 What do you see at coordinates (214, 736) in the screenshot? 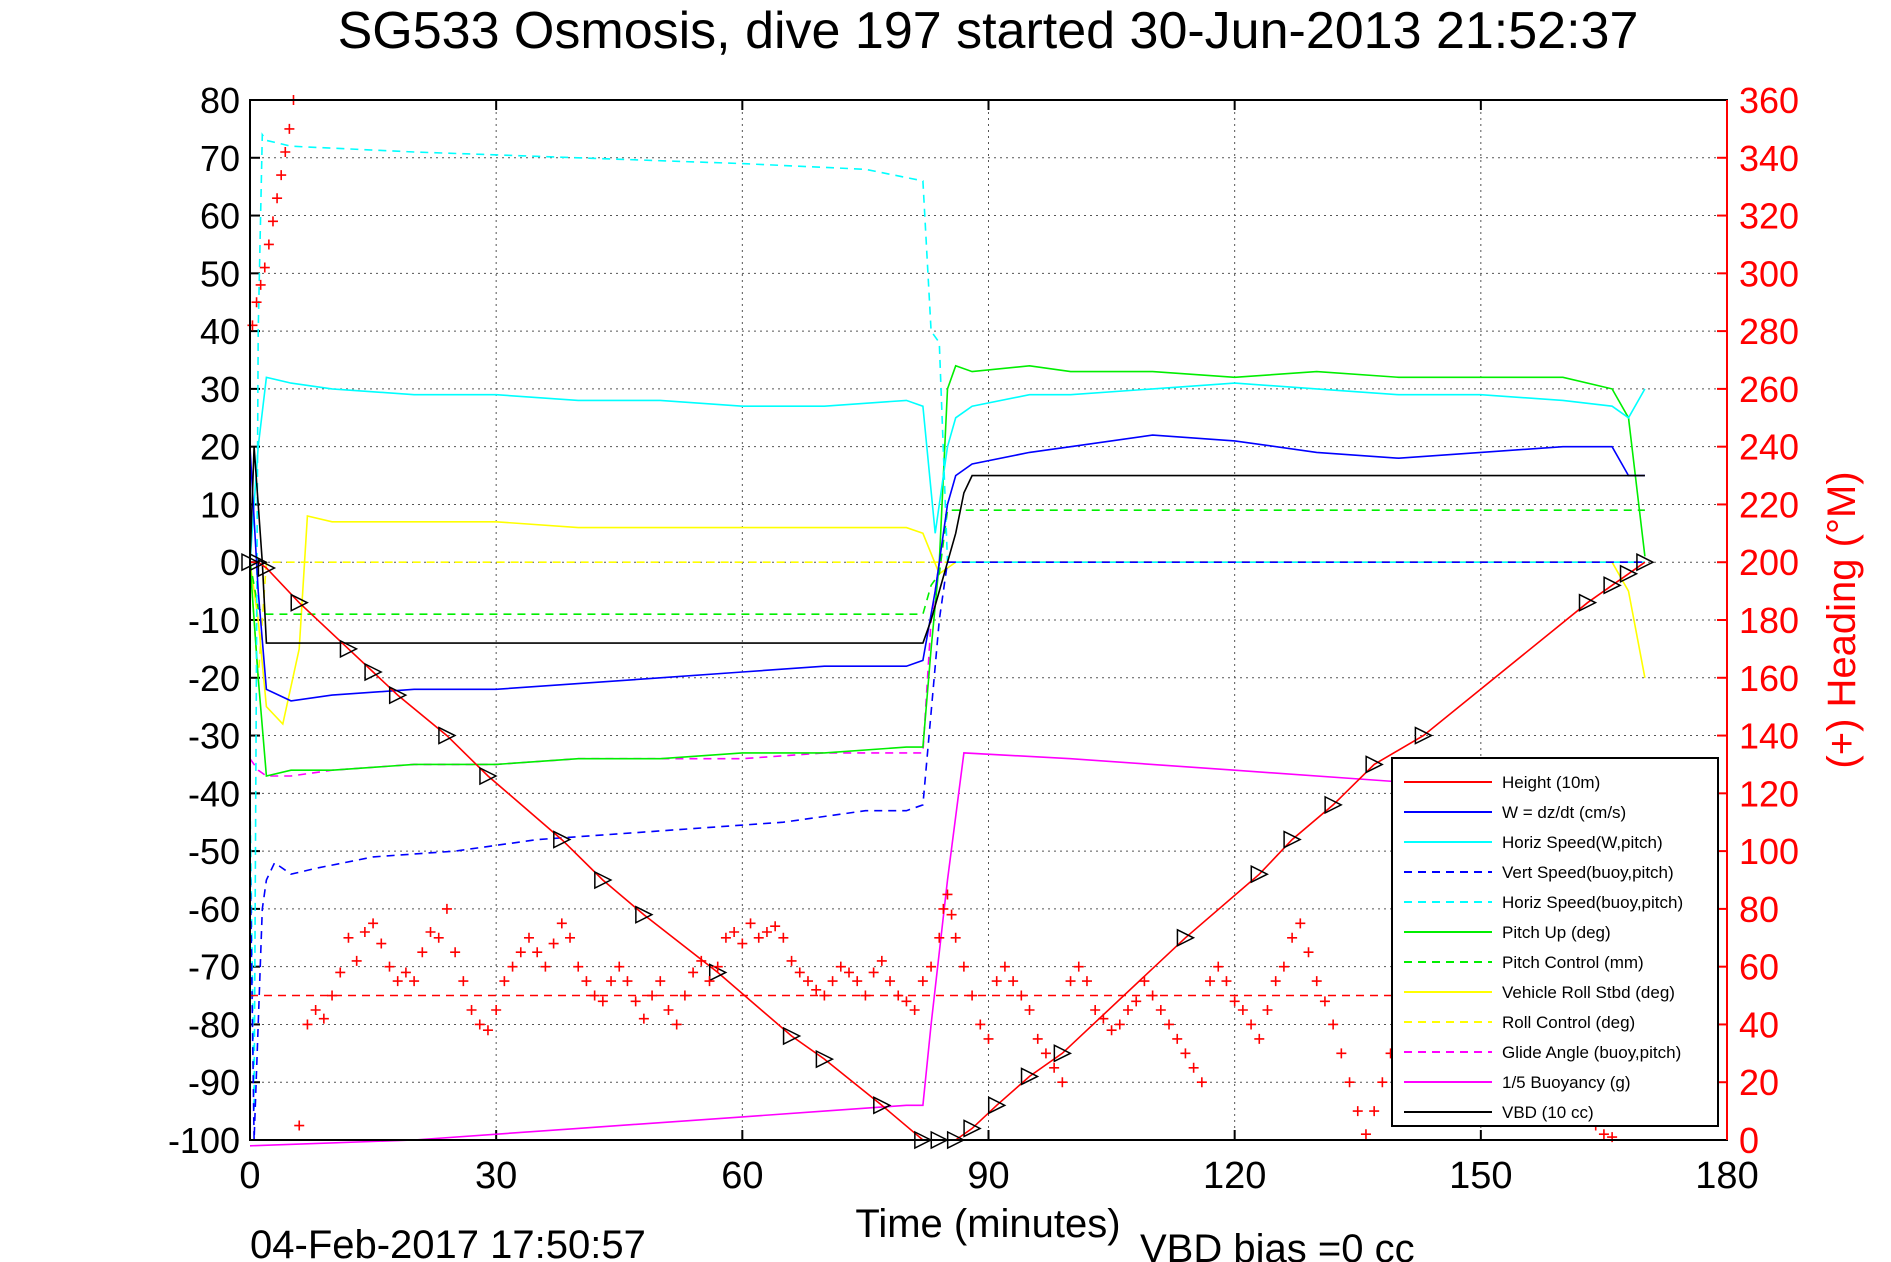
I see `left-y-tick-label: -30` at bounding box center [214, 736].